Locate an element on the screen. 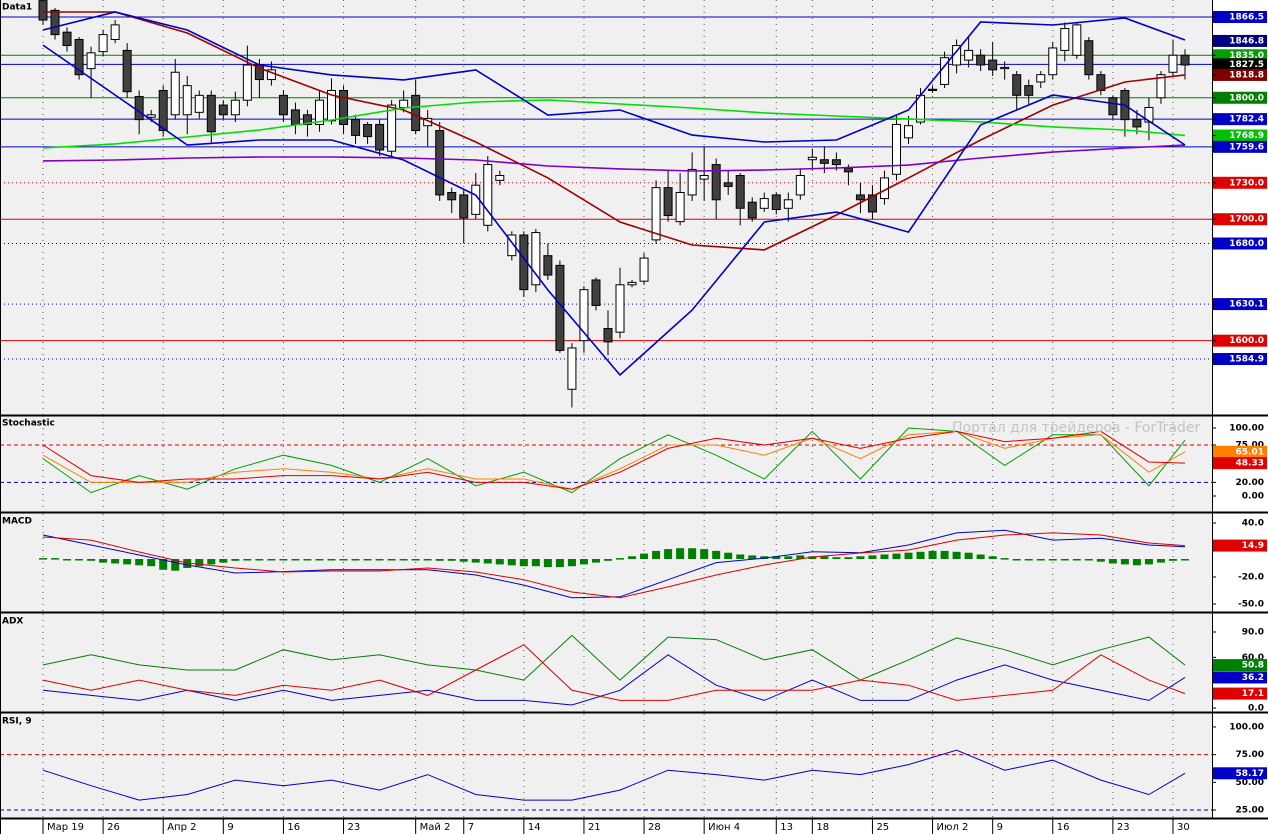 This screenshot has width=1268, height=834. y-tick-label: 75.00 is located at coordinates (1250, 445).